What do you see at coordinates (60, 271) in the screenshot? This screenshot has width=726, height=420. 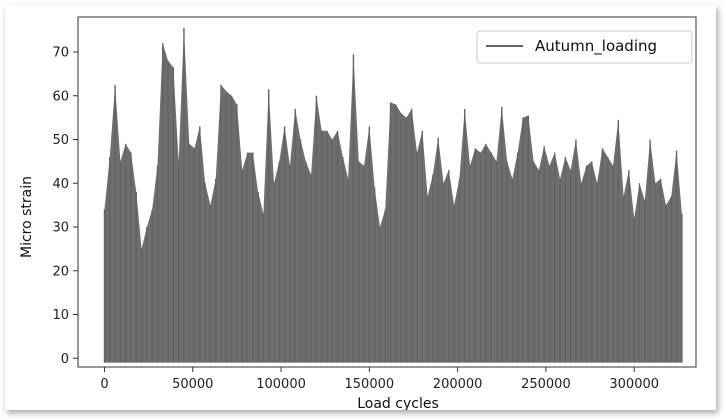 I see `y-tick-label: 20` at bounding box center [60, 271].